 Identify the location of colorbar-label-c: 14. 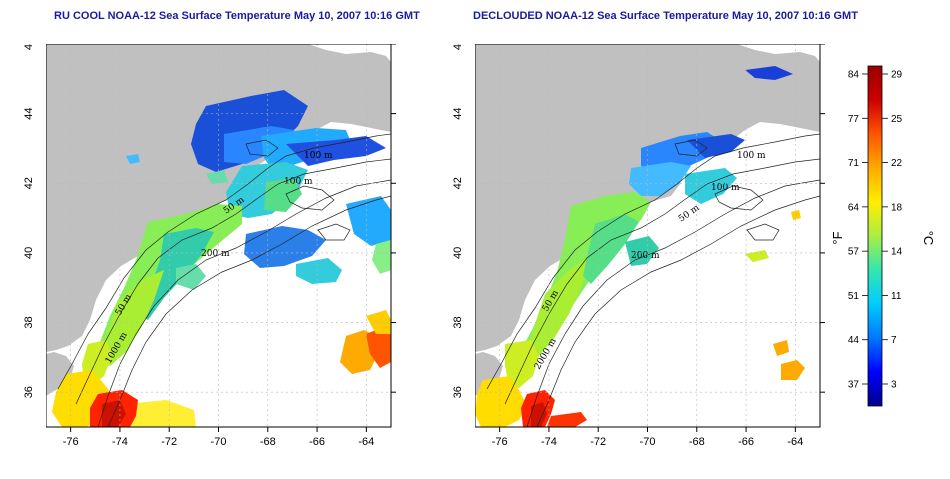
(897, 252).